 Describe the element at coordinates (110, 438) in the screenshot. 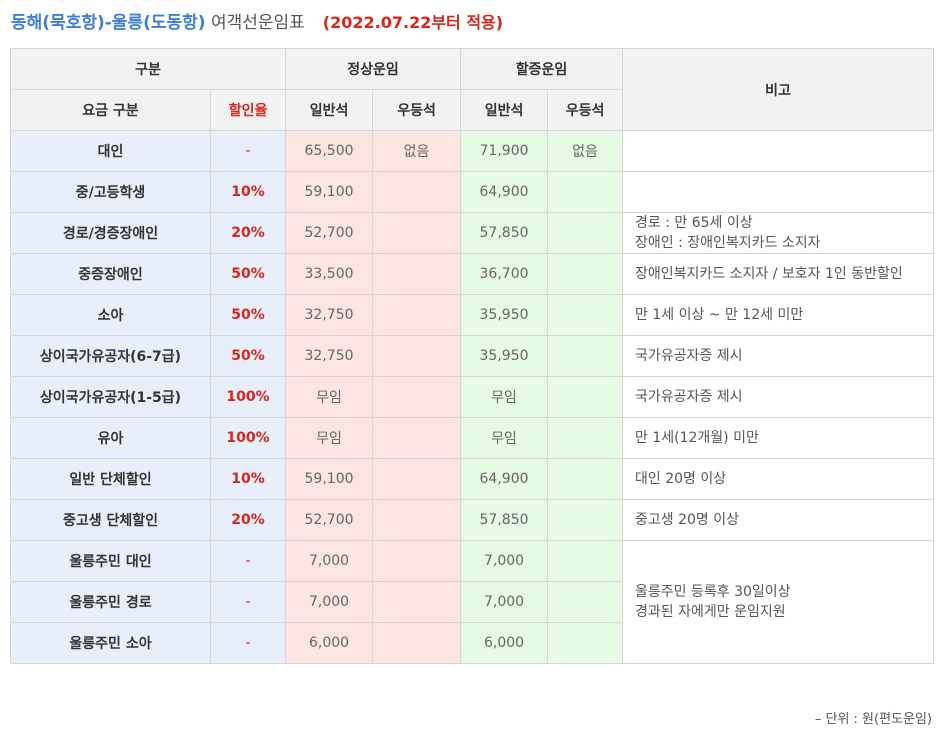

I see `fare-category: 유아` at that location.